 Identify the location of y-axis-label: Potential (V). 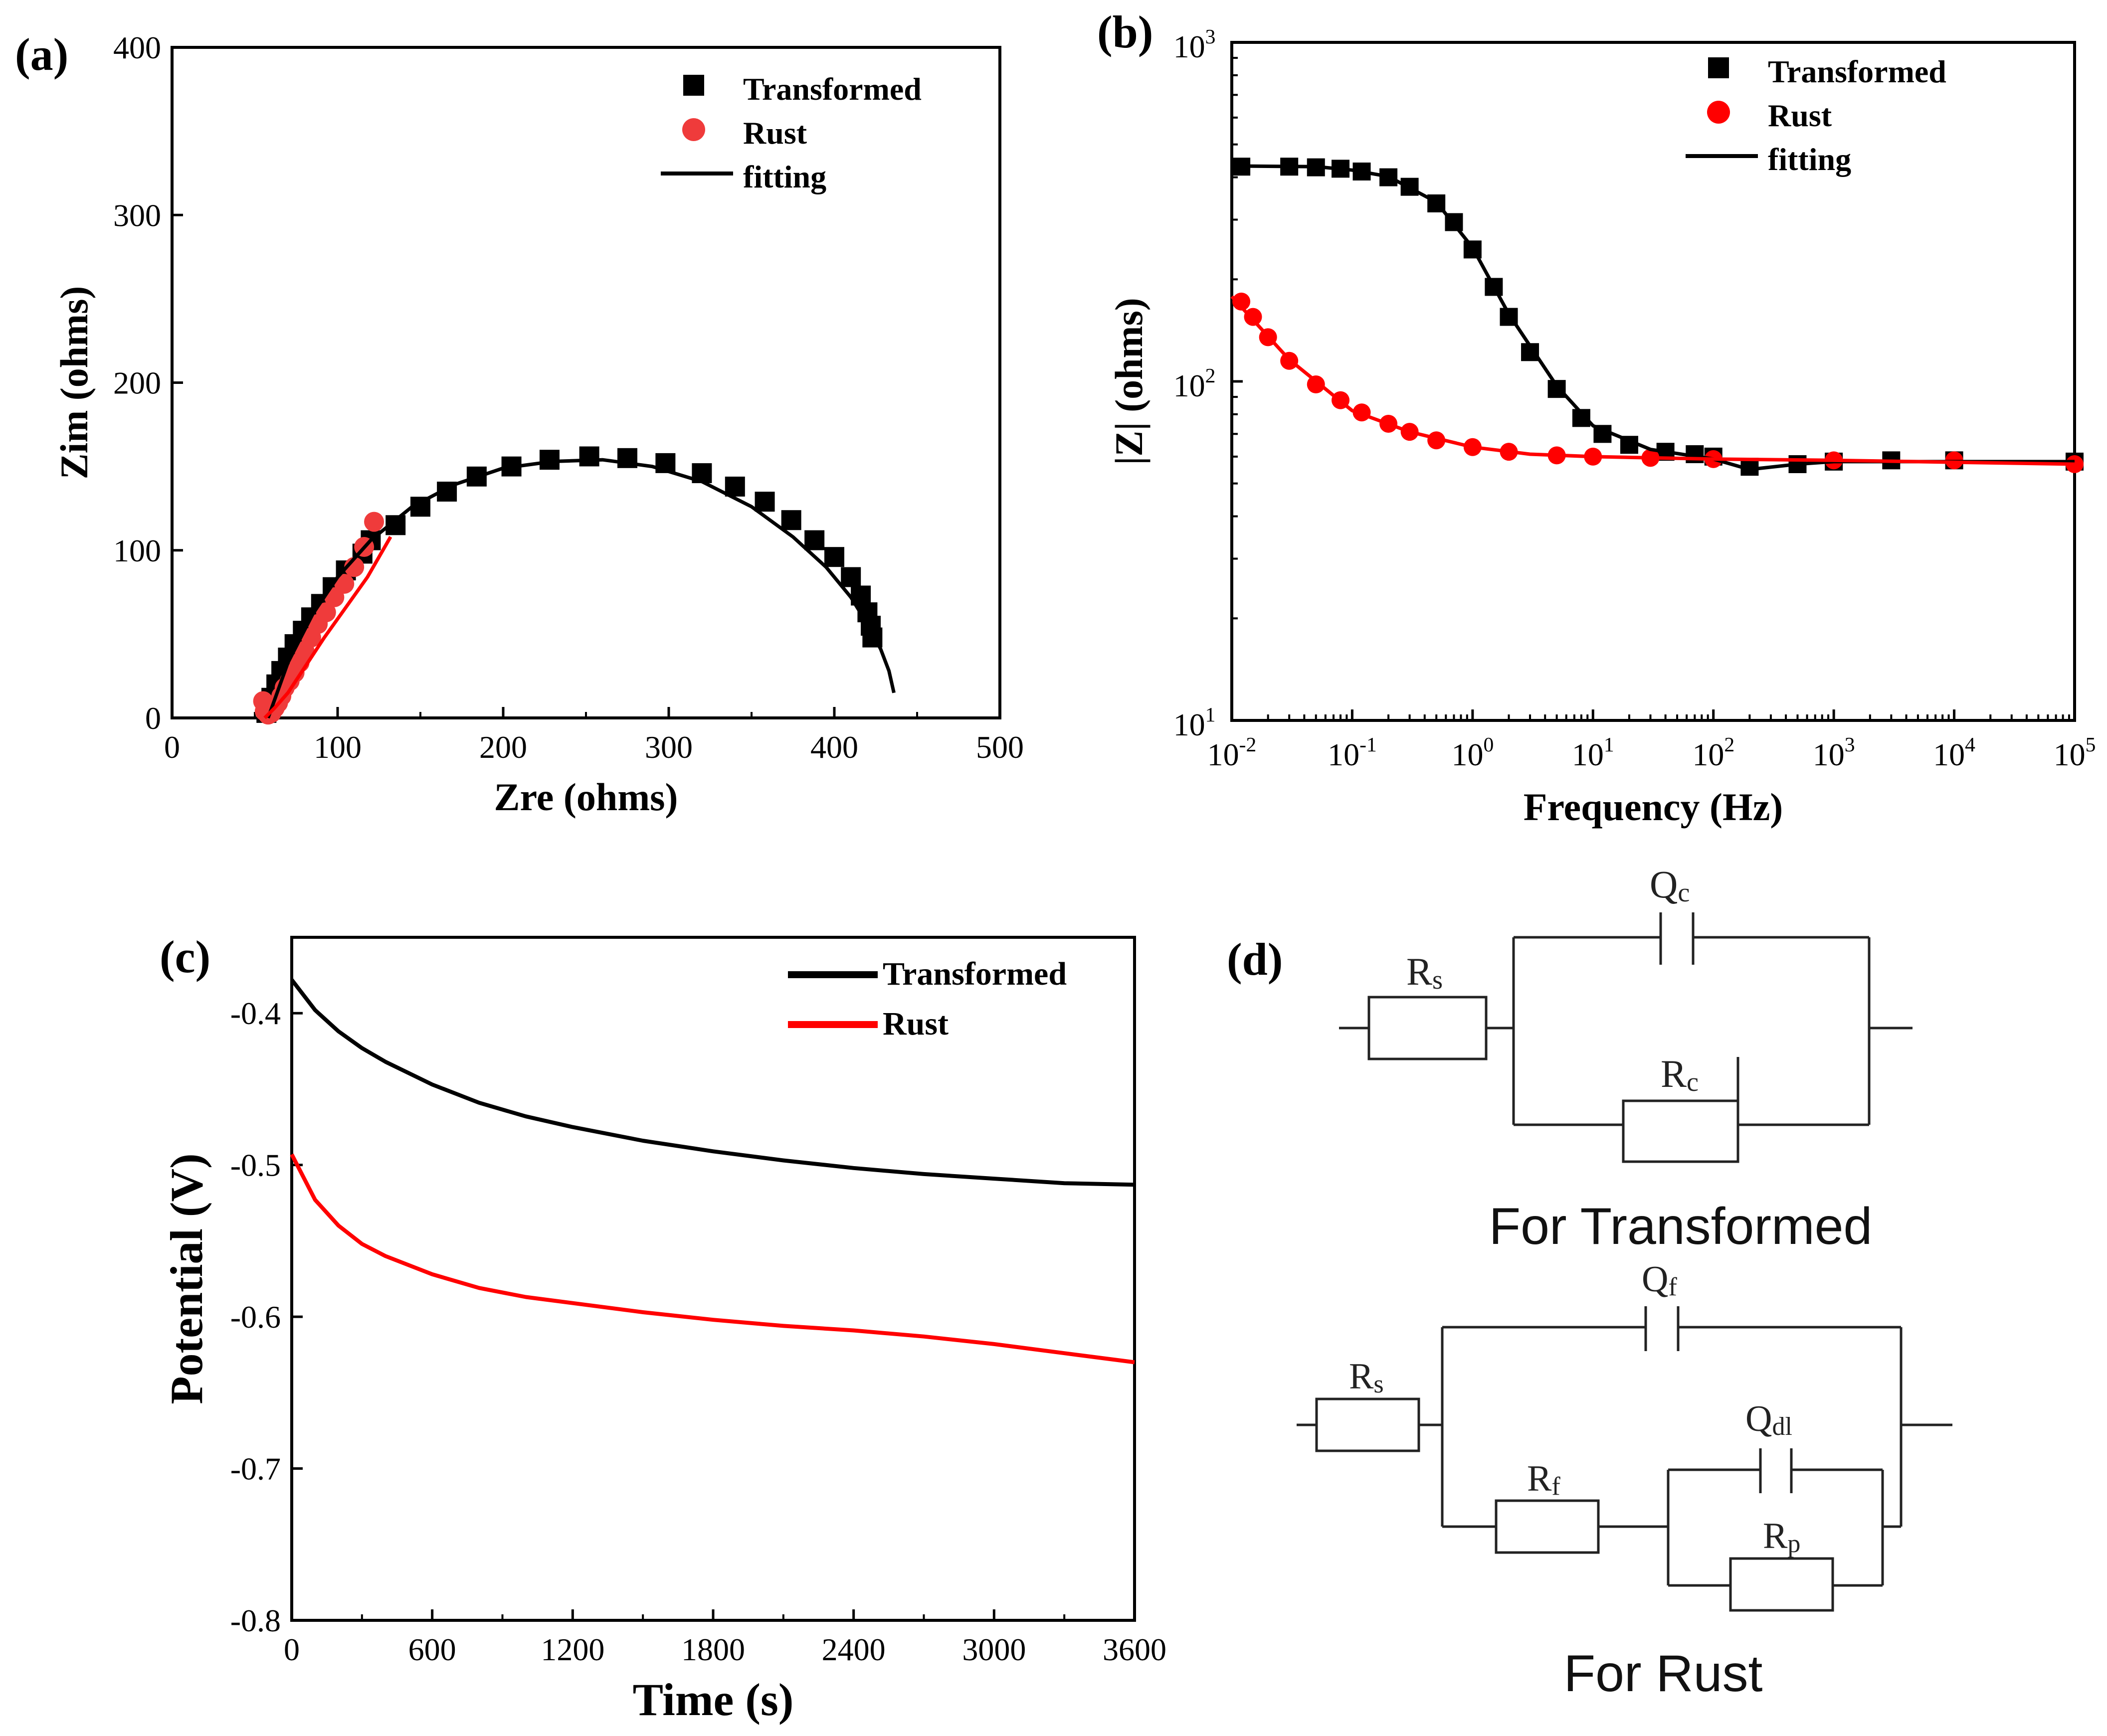
(186, 1278).